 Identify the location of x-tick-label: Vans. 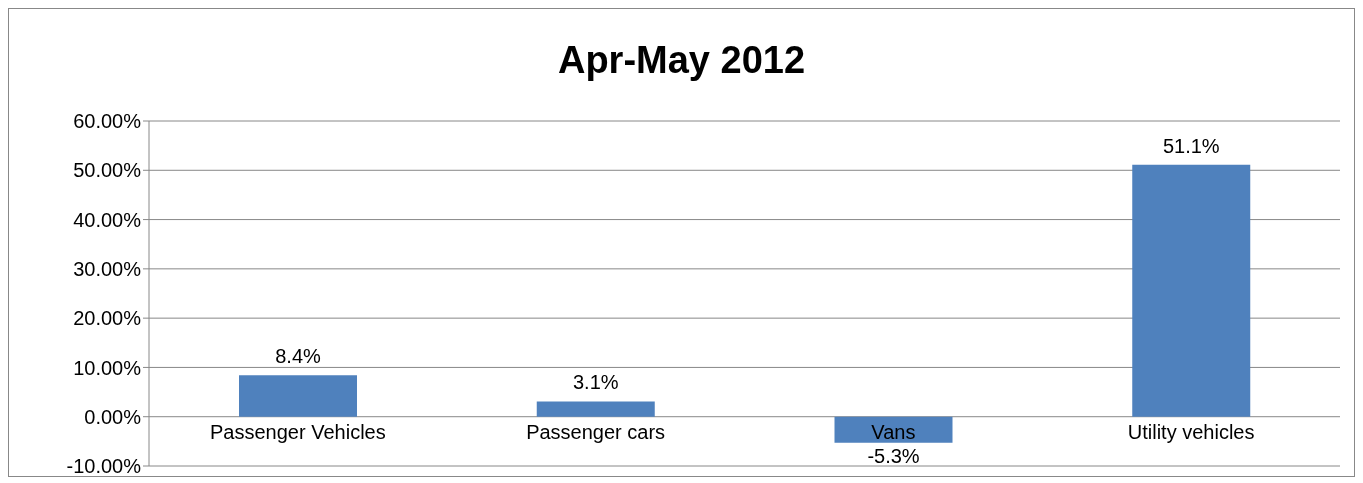
(893, 431).